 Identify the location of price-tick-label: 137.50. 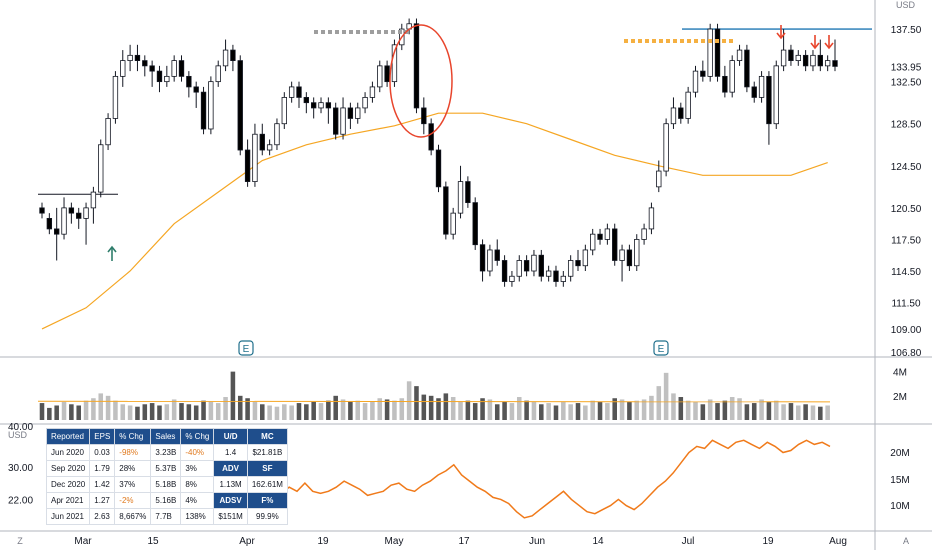
(906, 30).